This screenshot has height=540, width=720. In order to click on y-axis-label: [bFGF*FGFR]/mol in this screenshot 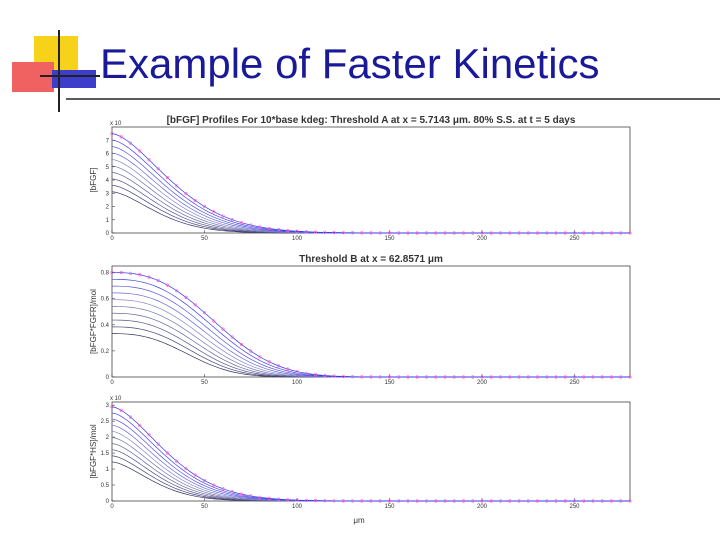, I will do `click(93, 321)`.